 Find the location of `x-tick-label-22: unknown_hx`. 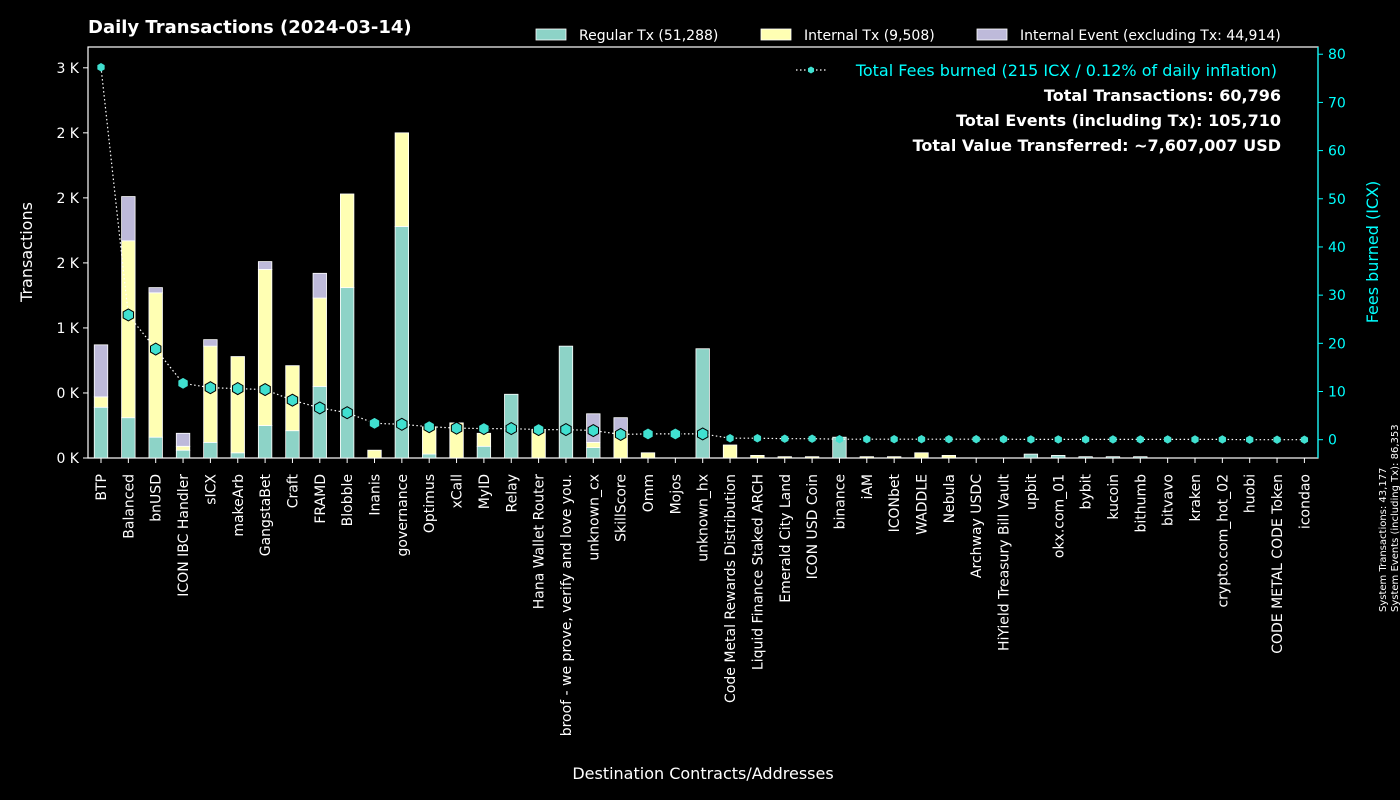

x-tick-label-22: unknown_hx is located at coordinates (704, 518).